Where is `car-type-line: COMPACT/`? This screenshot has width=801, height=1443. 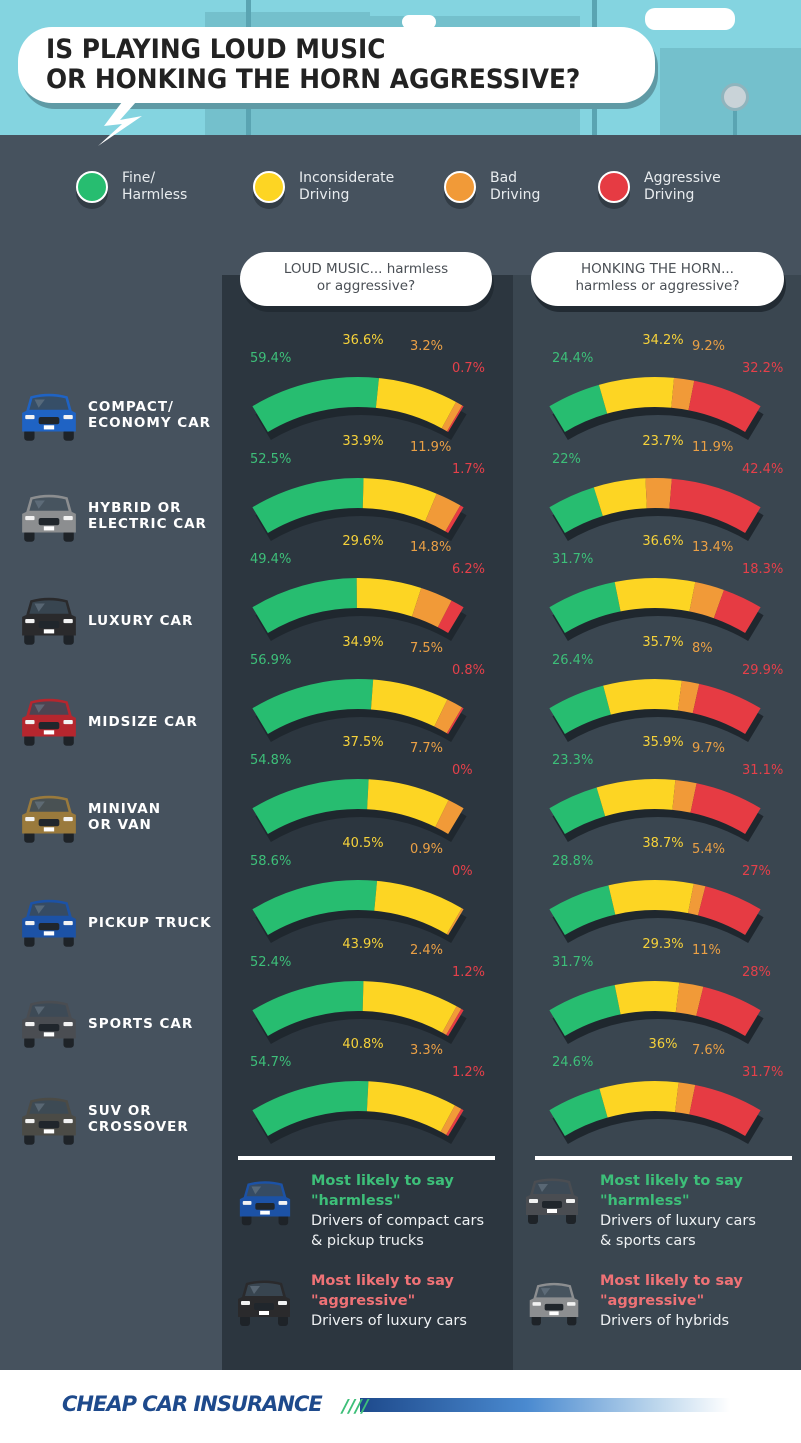 car-type-line: COMPACT/ is located at coordinates (131, 407).